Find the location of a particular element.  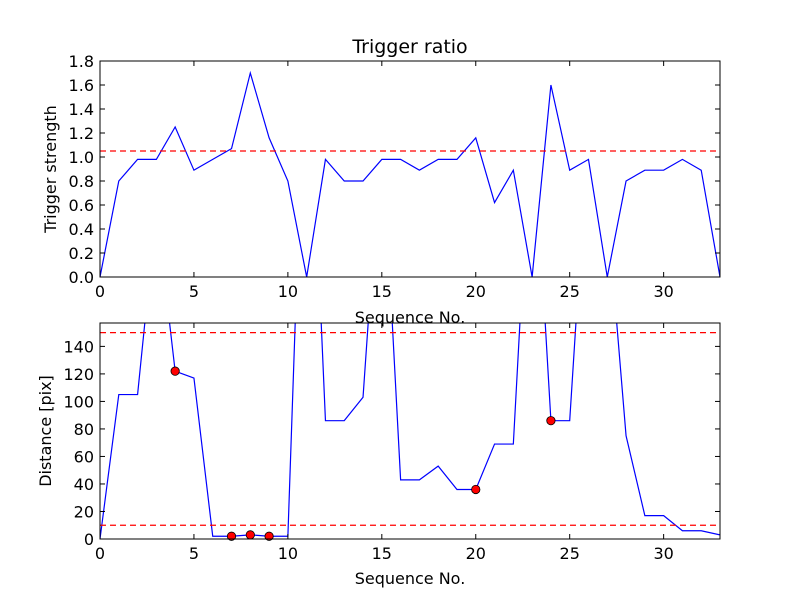

distance-x-tick-label: 20 is located at coordinates (476, 553).